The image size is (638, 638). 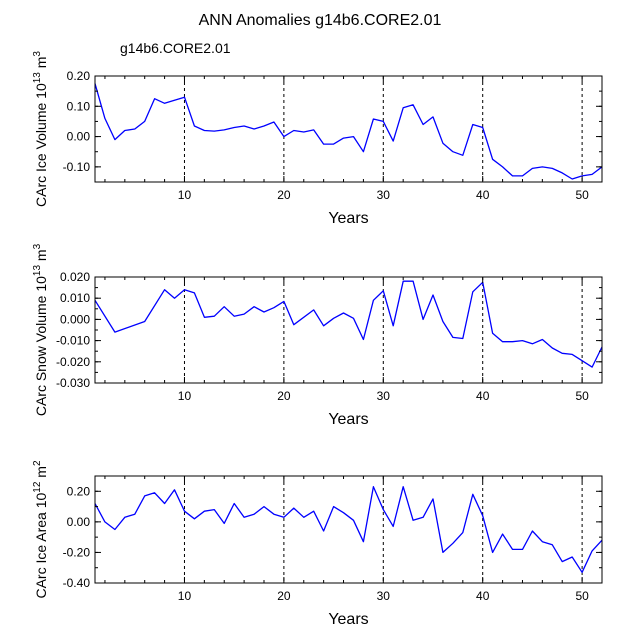 What do you see at coordinates (79, 106) in the screenshot?
I see `y-tick-label: 0.10` at bounding box center [79, 106].